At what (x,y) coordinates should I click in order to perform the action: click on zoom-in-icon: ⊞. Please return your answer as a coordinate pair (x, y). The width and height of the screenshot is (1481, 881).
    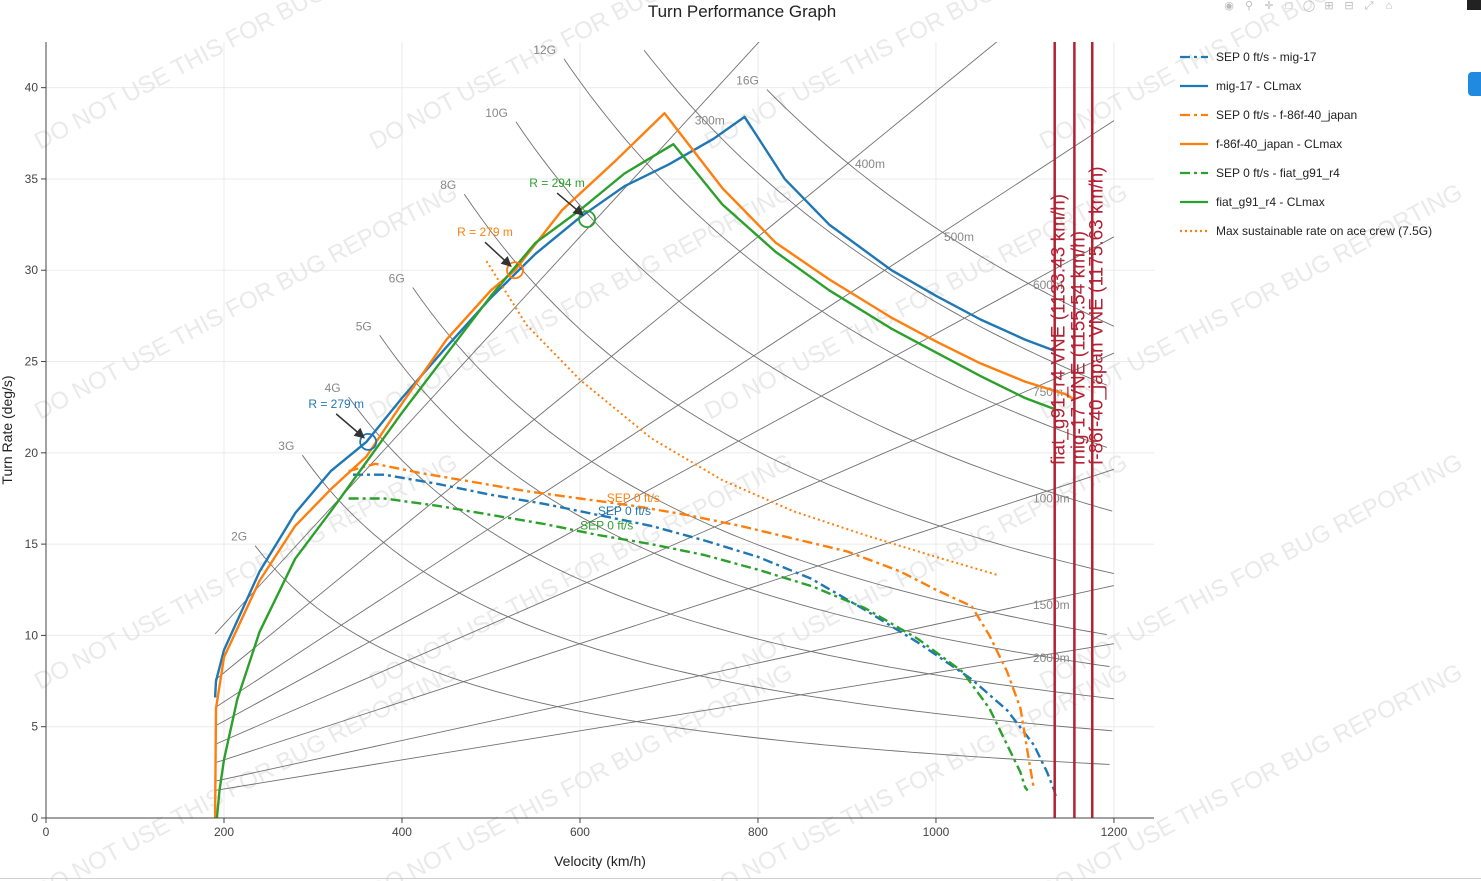
    Looking at the image, I should click on (1329, 6).